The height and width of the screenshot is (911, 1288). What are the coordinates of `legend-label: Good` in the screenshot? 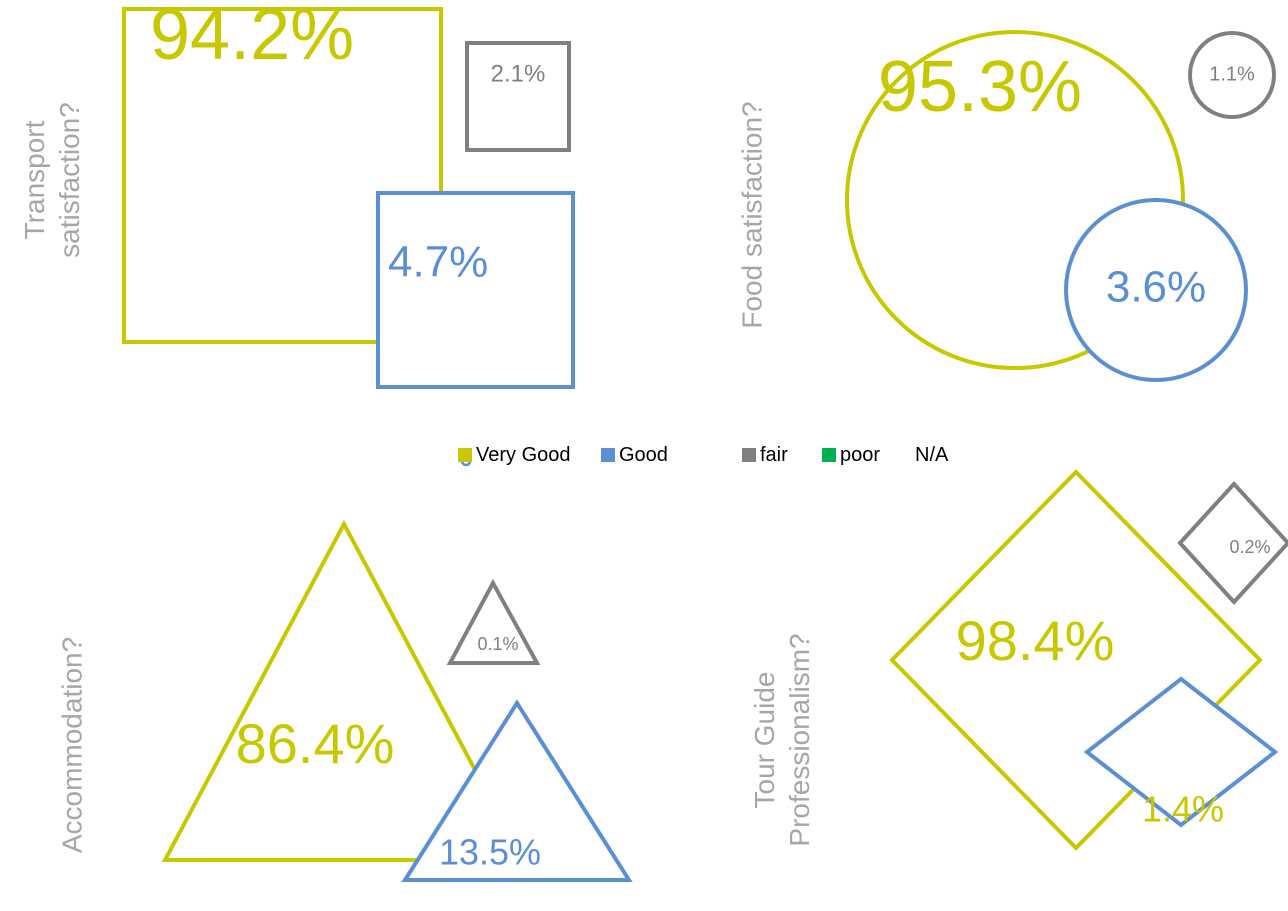 It's located at (643, 454).